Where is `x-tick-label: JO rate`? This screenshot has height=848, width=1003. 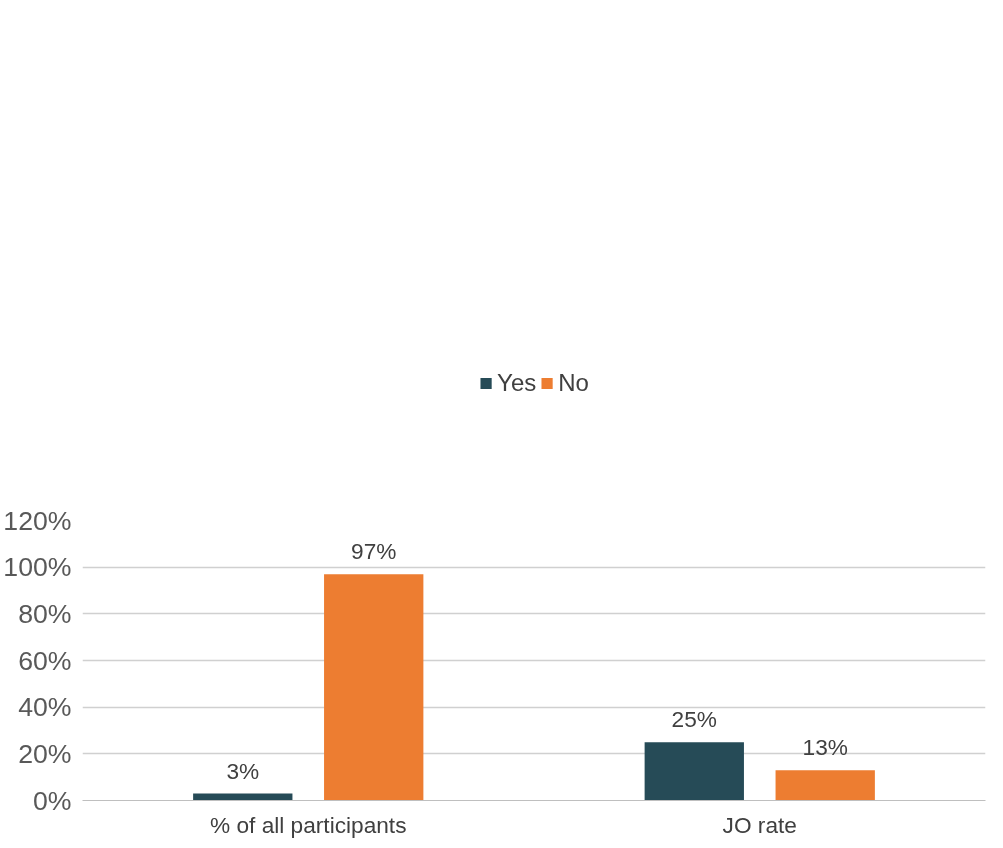 x-tick-label: JO rate is located at coordinates (759, 824).